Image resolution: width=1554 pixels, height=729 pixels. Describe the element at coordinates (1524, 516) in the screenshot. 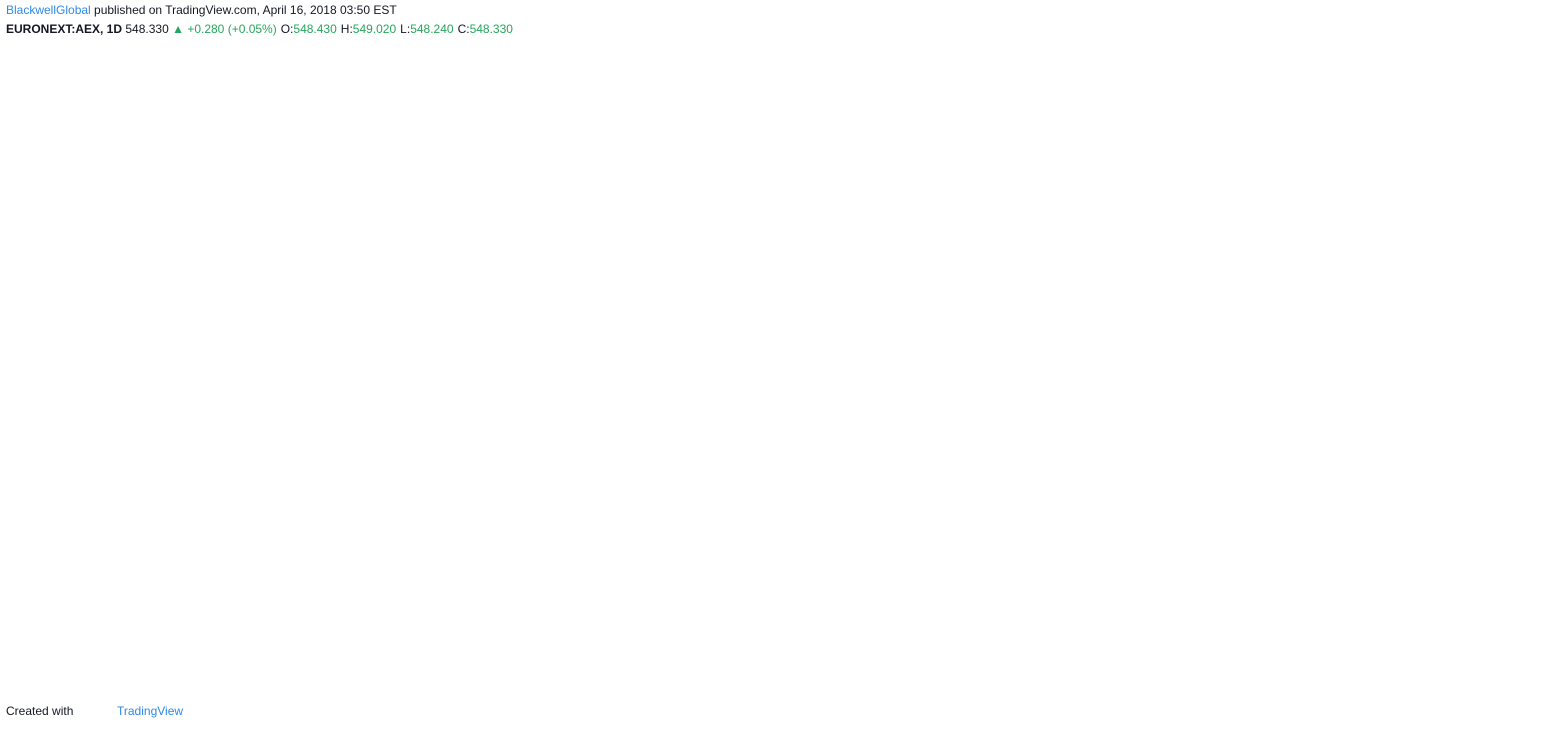

I see `price-badge-label: 9.11%` at that location.